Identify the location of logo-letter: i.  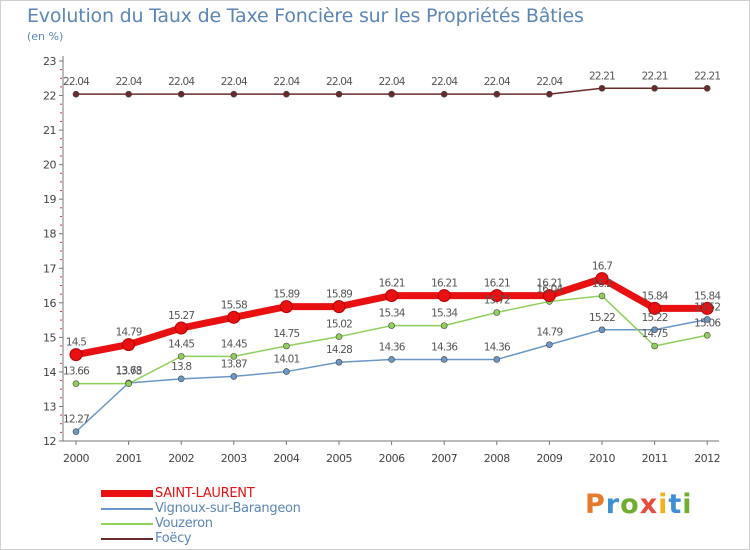
(687, 504).